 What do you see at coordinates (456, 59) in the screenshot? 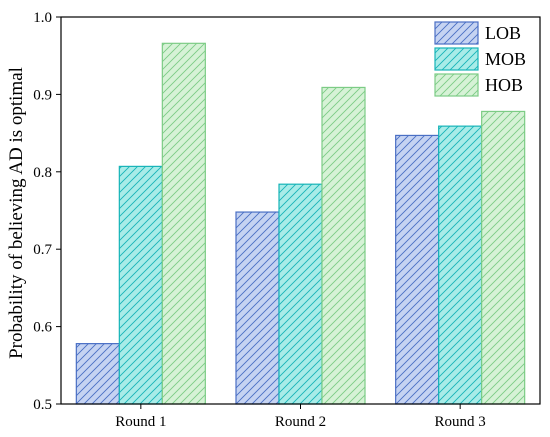
I see `legend-swatch-mob` at bounding box center [456, 59].